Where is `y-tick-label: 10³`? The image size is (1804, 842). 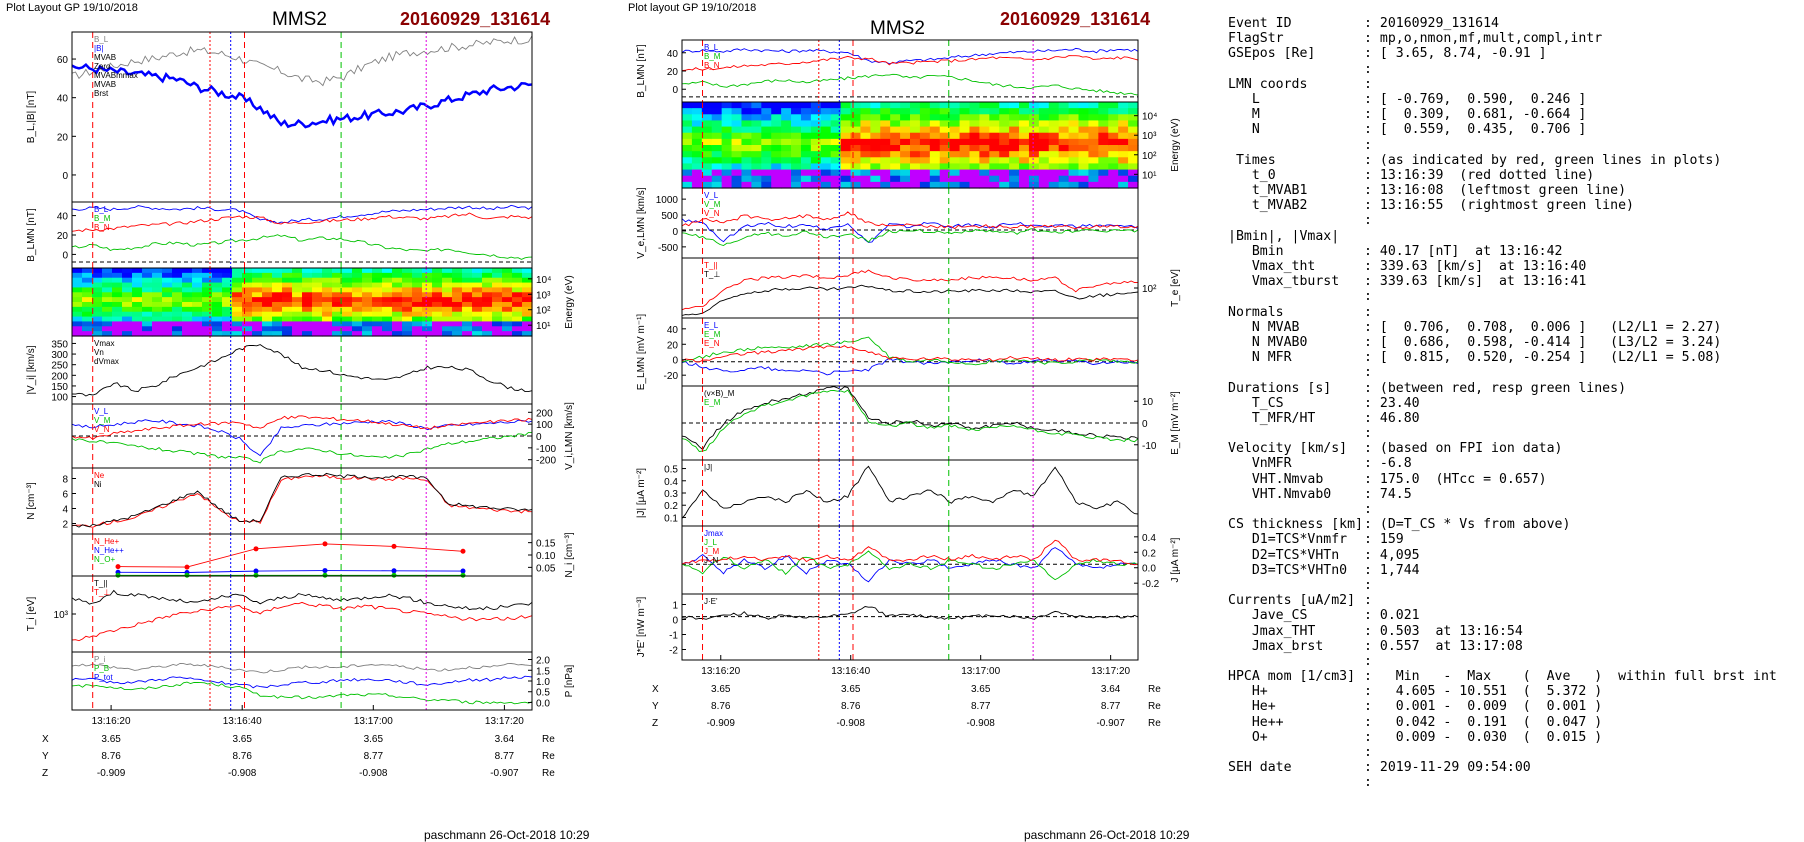 y-tick-label: 10³ is located at coordinates (61, 615).